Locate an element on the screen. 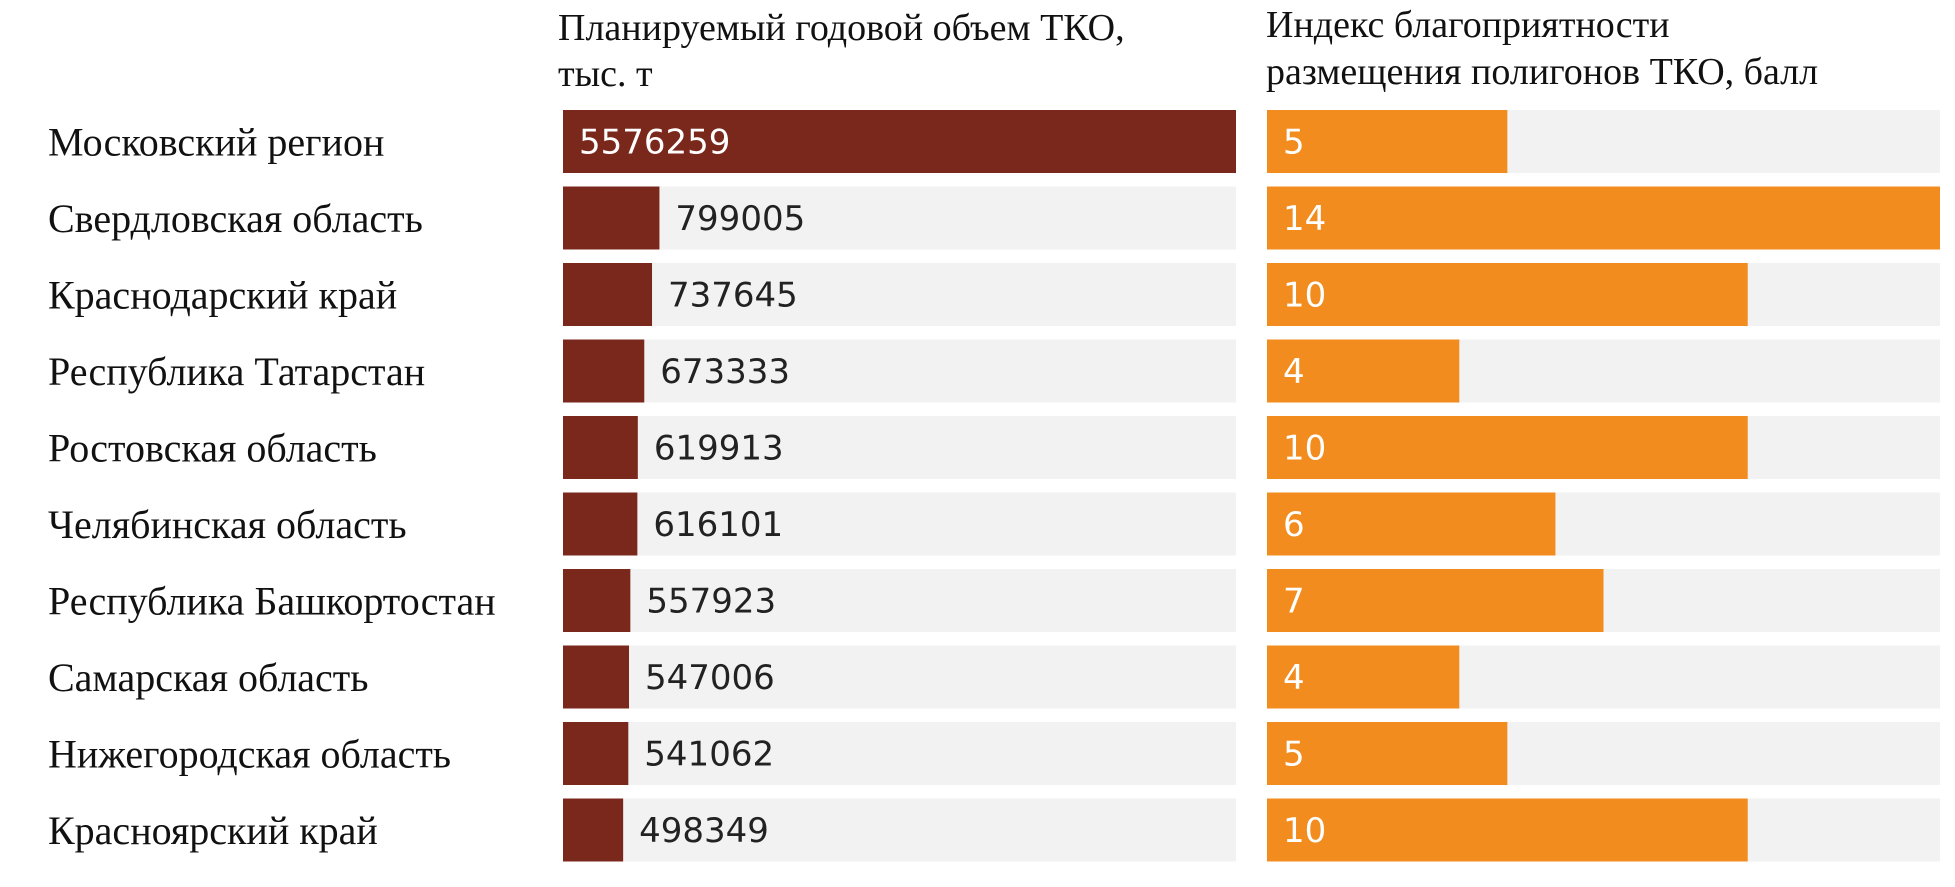  index-value-label: 6 is located at coordinates (1294, 525).